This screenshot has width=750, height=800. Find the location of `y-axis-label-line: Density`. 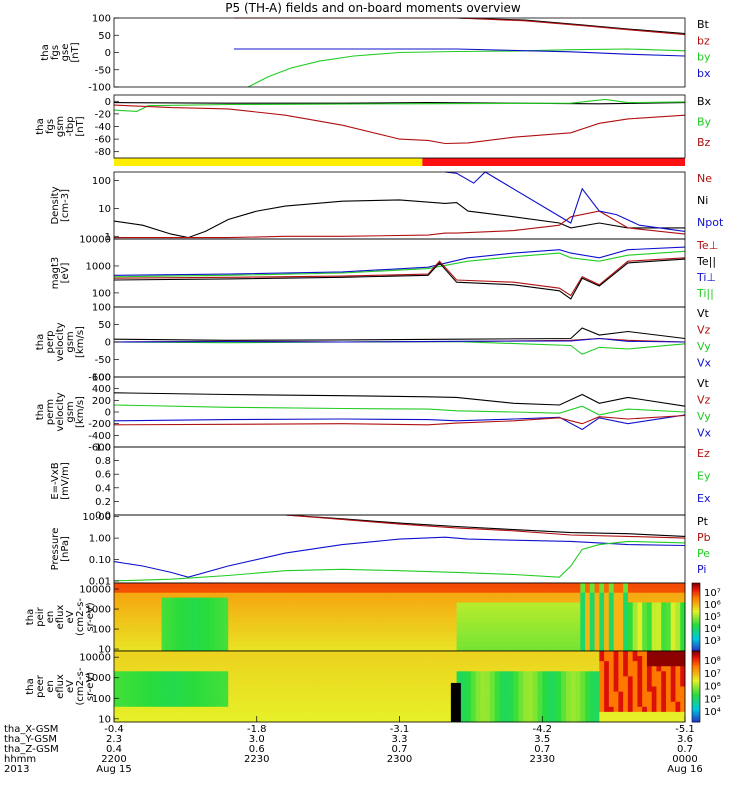

y-axis-label-line: Density is located at coordinates (55, 205).